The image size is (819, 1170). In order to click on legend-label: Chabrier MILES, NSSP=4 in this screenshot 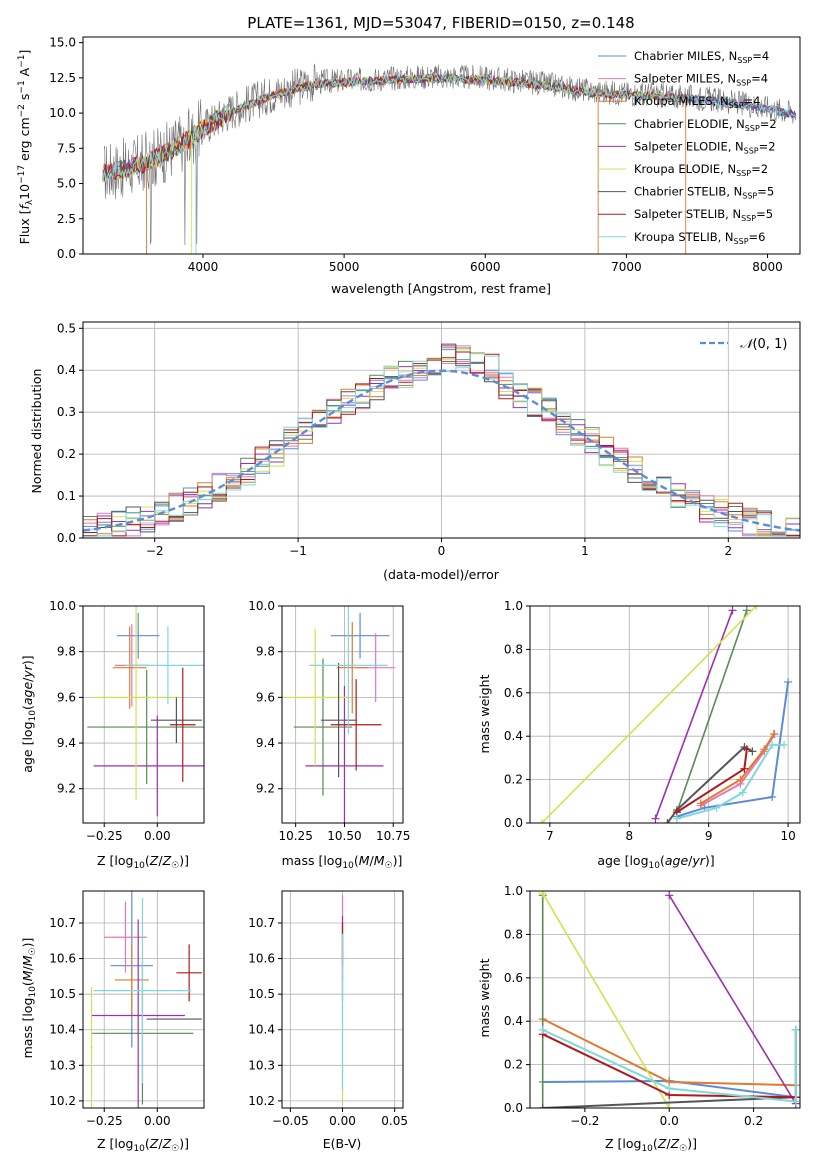, I will do `click(701, 57)`.